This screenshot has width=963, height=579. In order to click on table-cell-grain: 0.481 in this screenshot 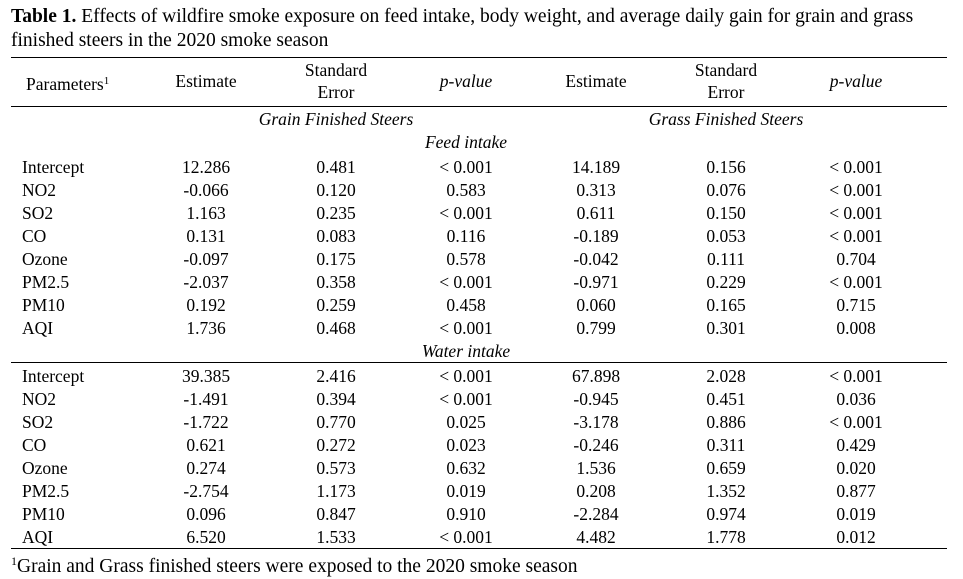, I will do `click(336, 167)`.